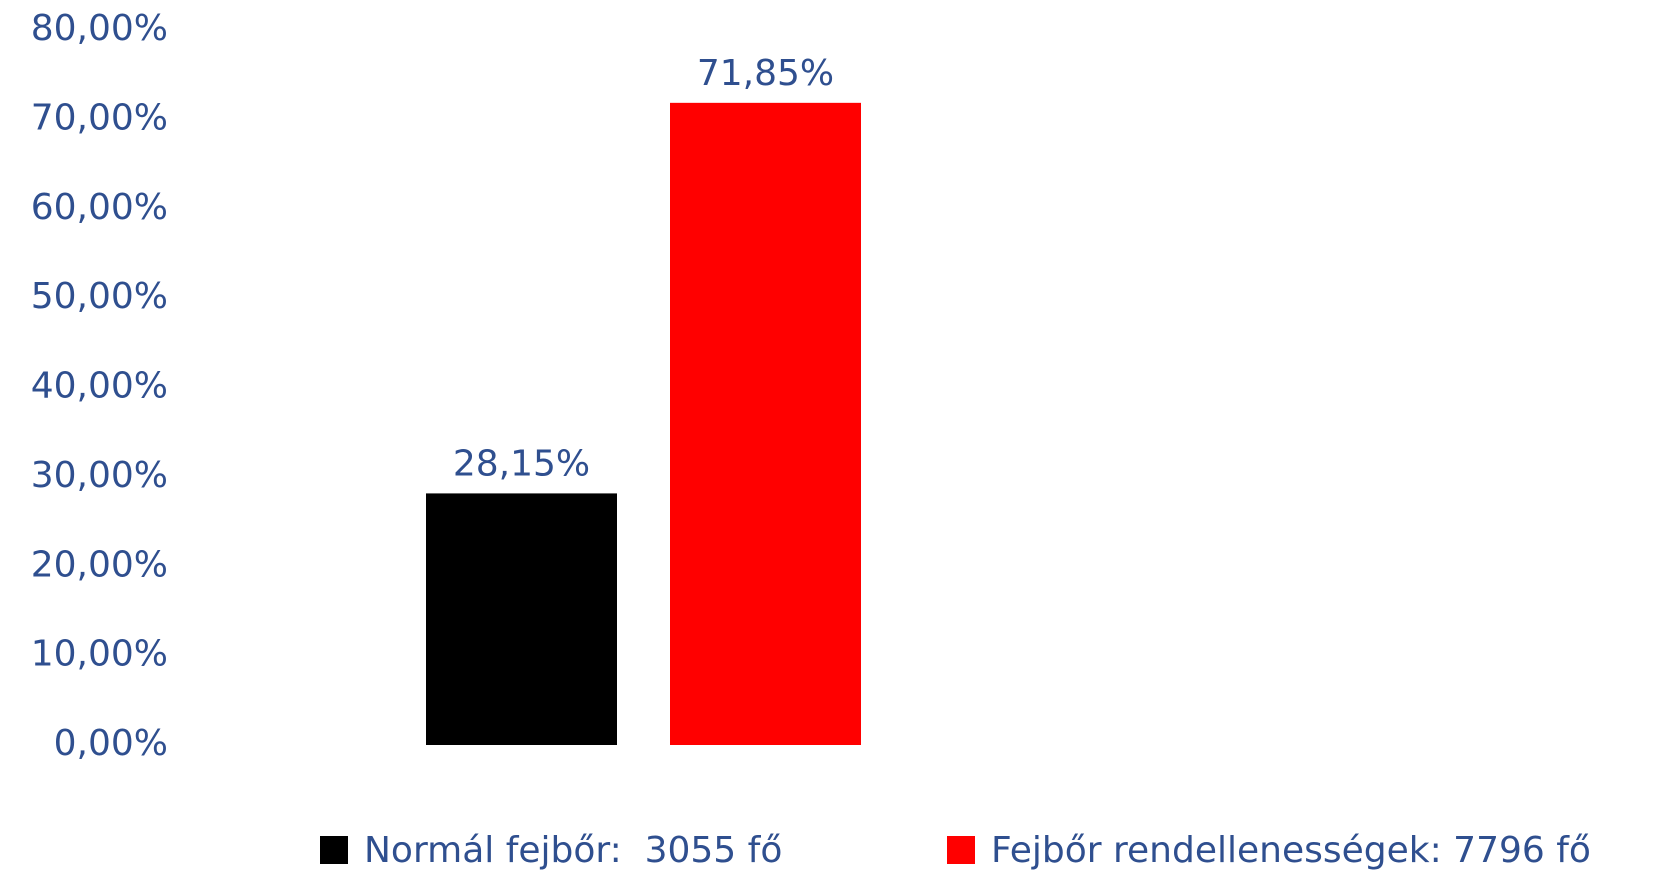  Describe the element at coordinates (99, 654) in the screenshot. I see `y-tick-label: 10,00%` at that location.